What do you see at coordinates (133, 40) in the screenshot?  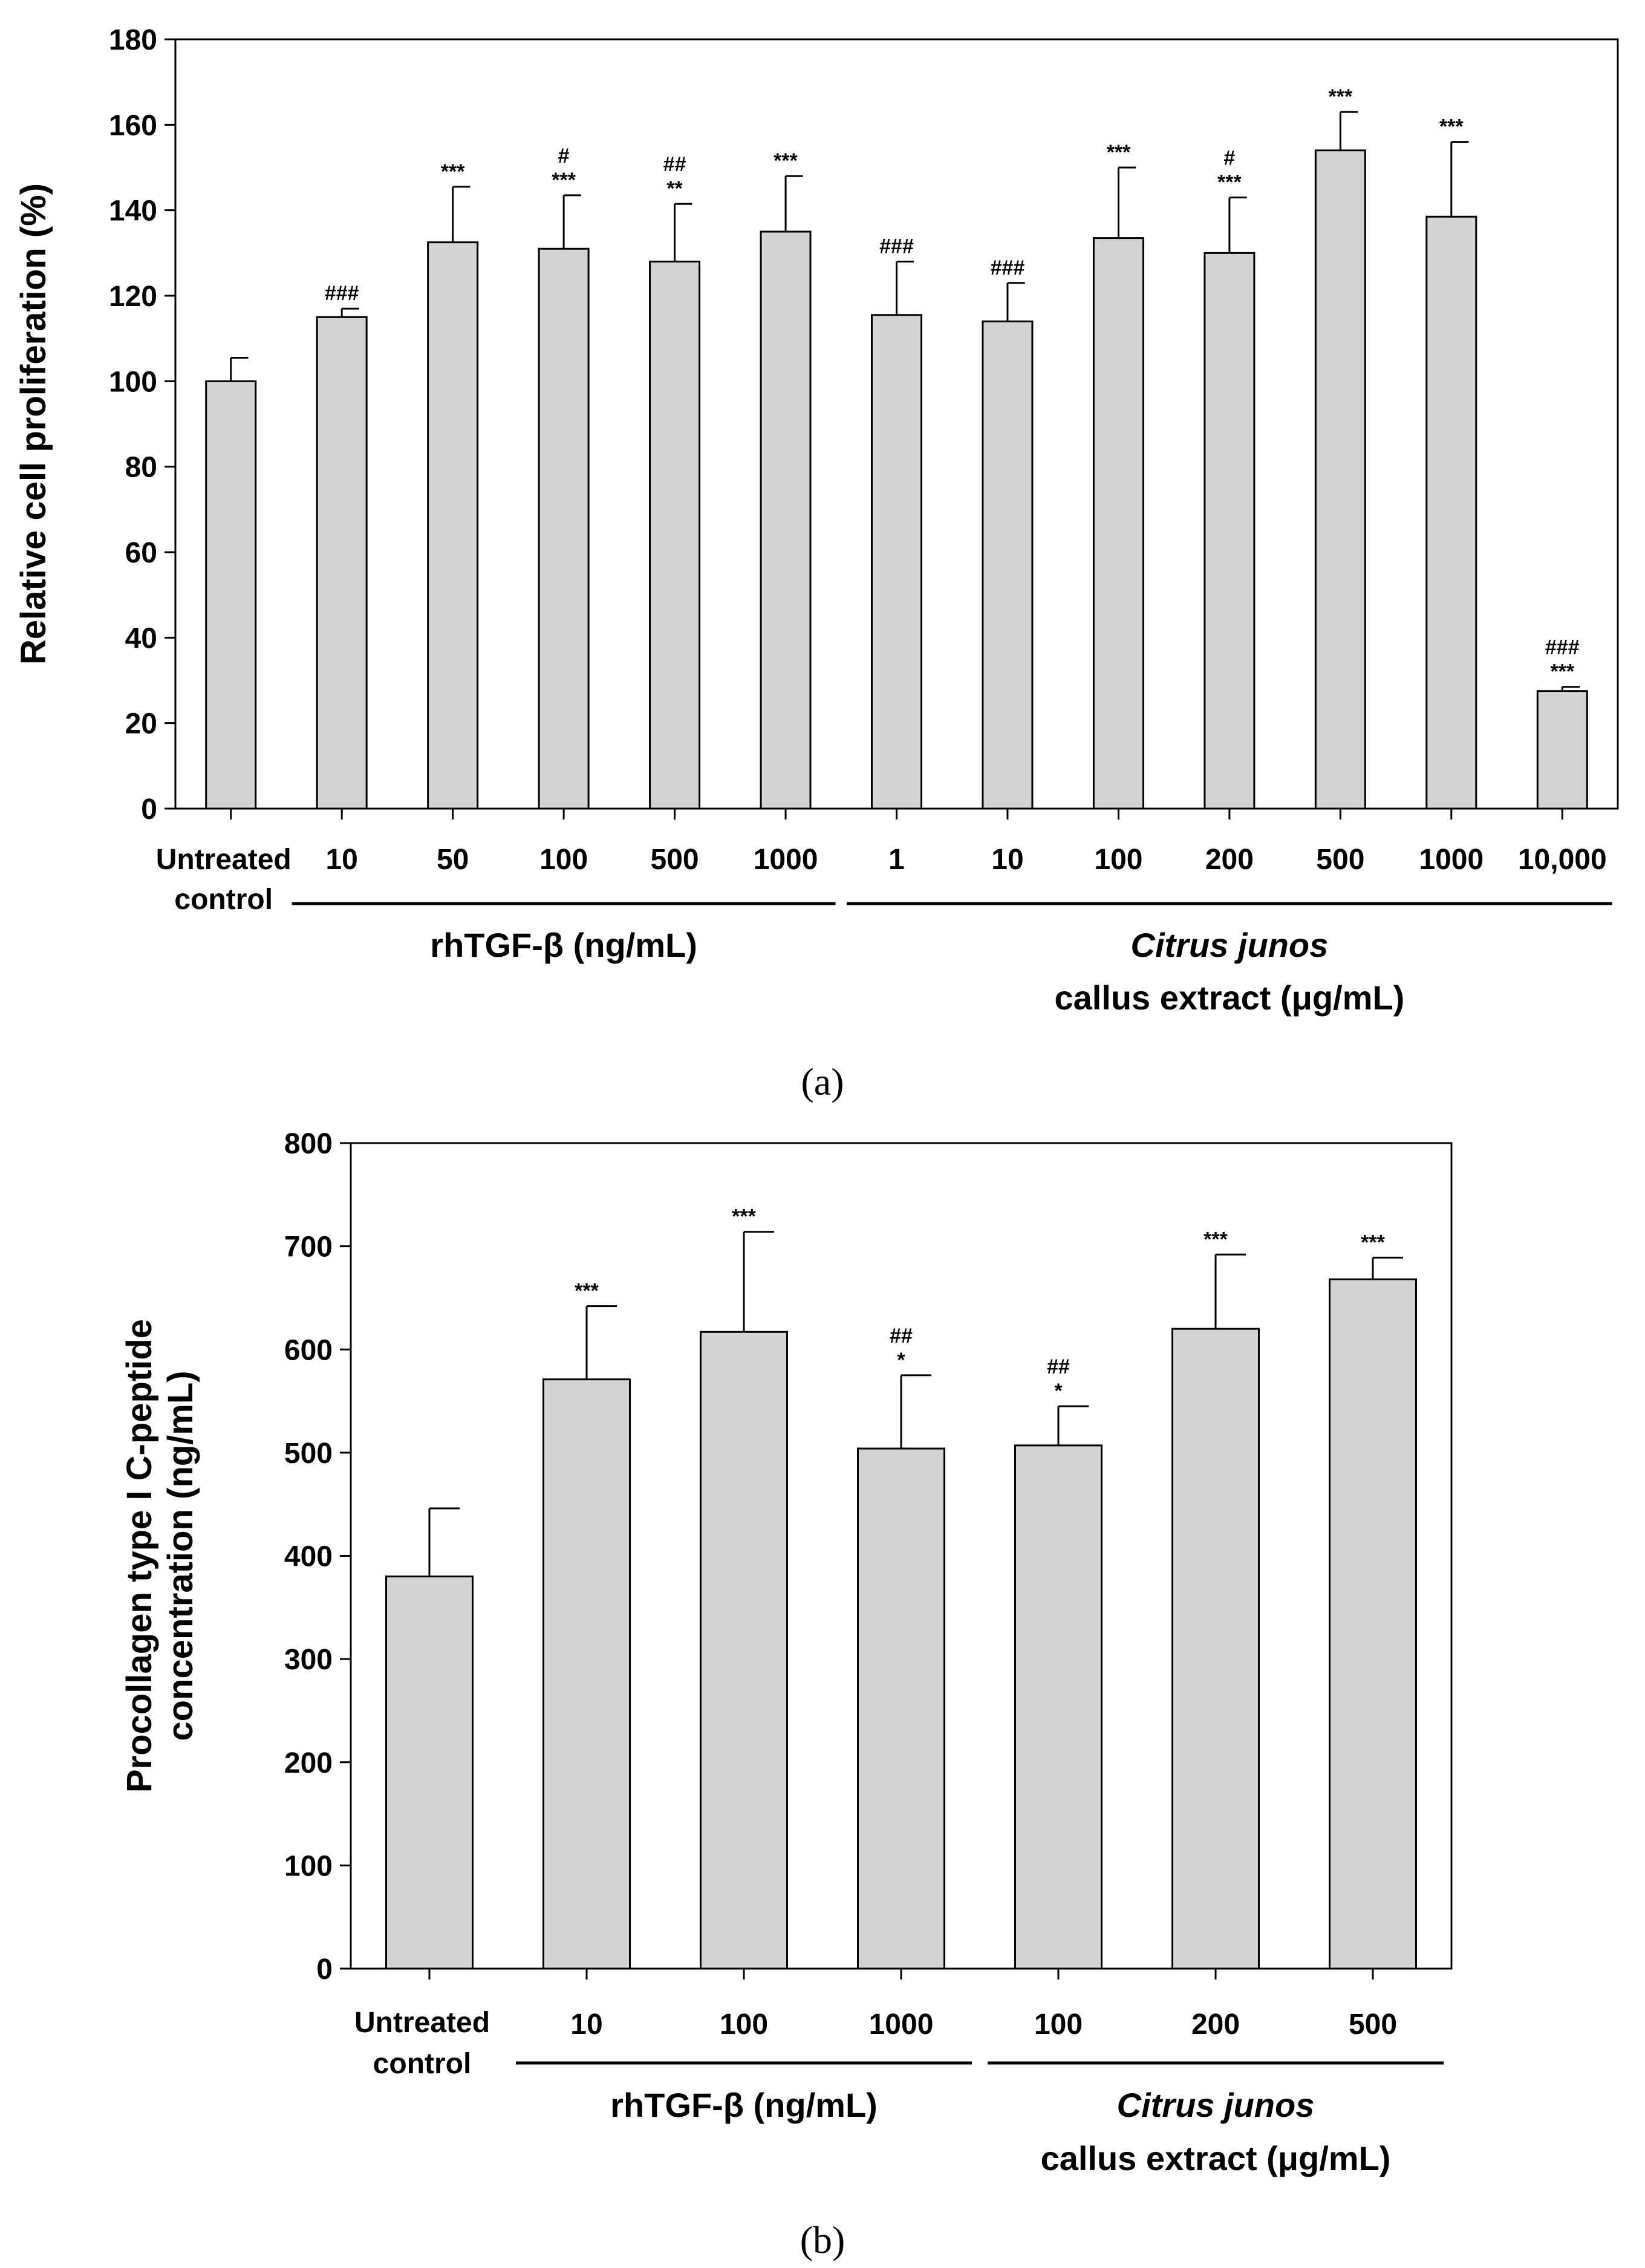 I see `y-tick-label: 180` at bounding box center [133, 40].